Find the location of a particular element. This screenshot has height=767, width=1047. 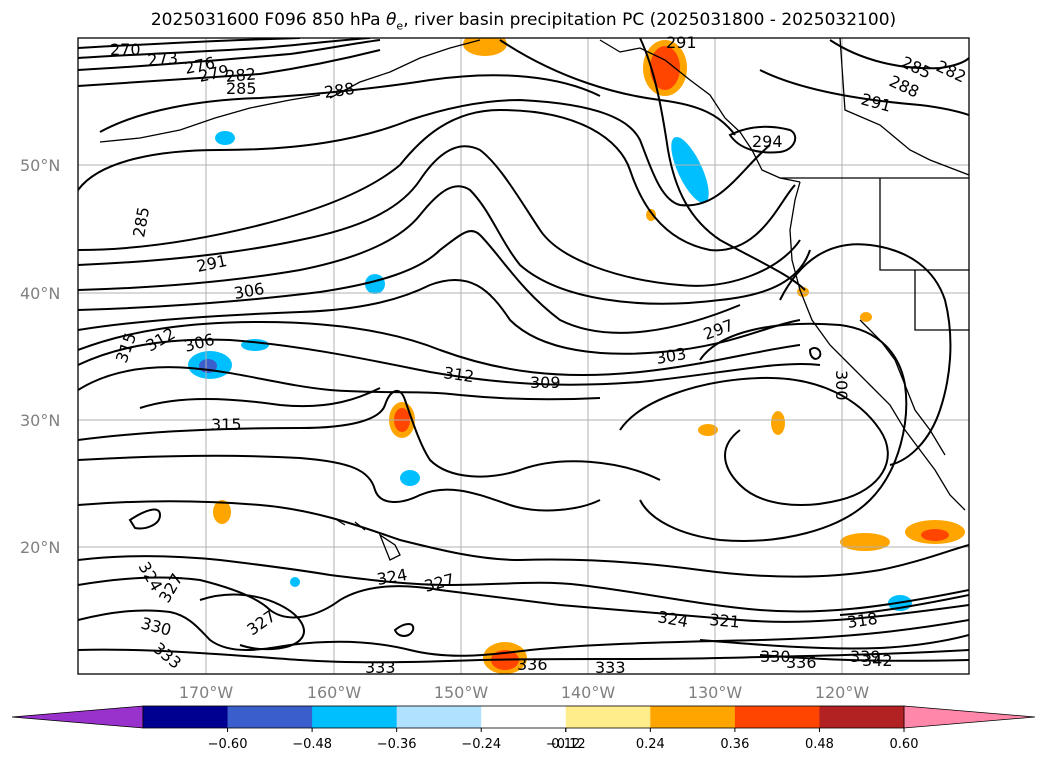

colorbar-tick-label: −0.36 is located at coordinates (397, 744).